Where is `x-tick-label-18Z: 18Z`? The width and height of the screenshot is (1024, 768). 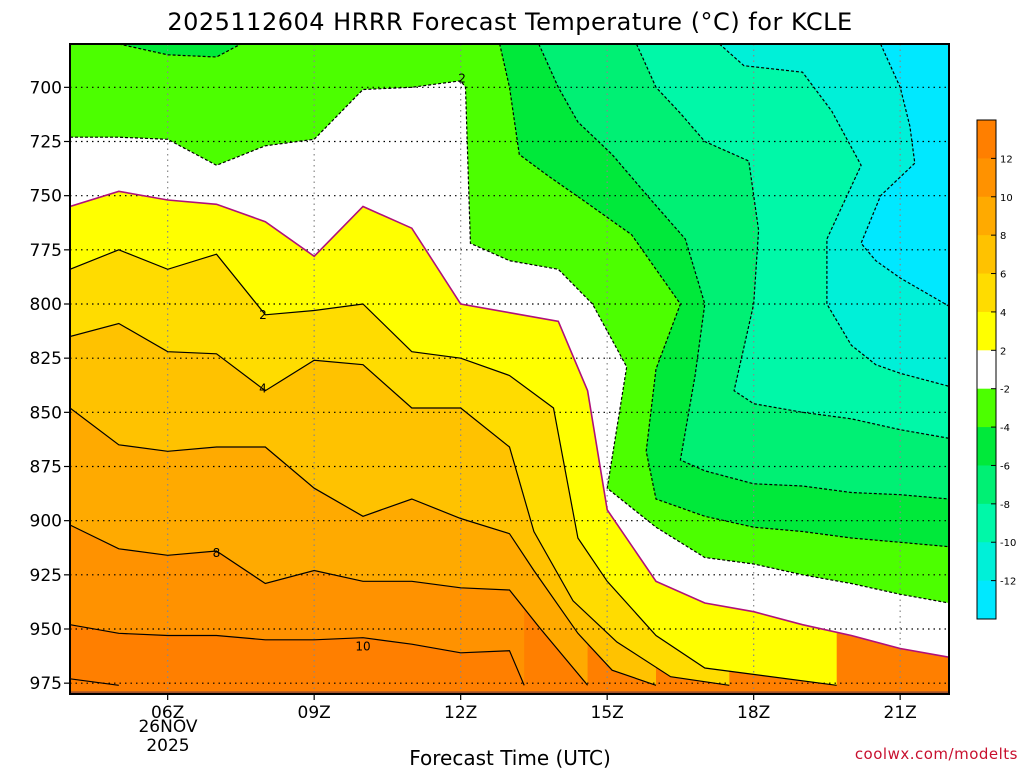 x-tick-label-18Z: 18Z is located at coordinates (753, 713).